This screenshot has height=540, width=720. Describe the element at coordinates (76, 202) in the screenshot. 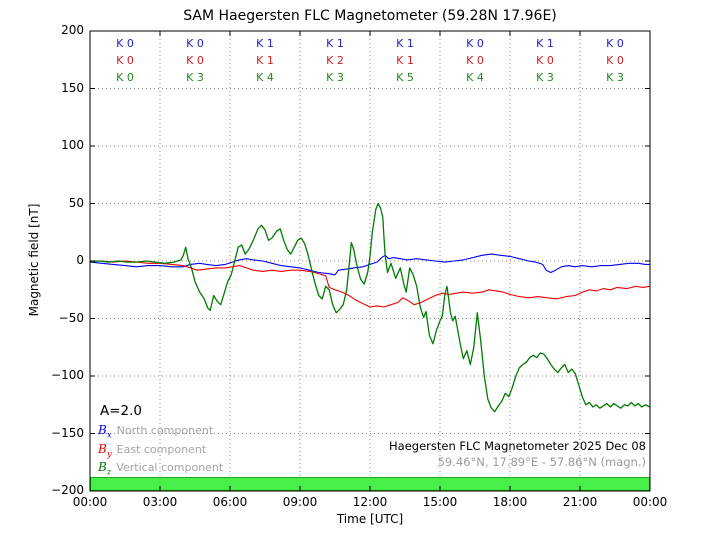

I see `y-tick-label: 50` at that location.